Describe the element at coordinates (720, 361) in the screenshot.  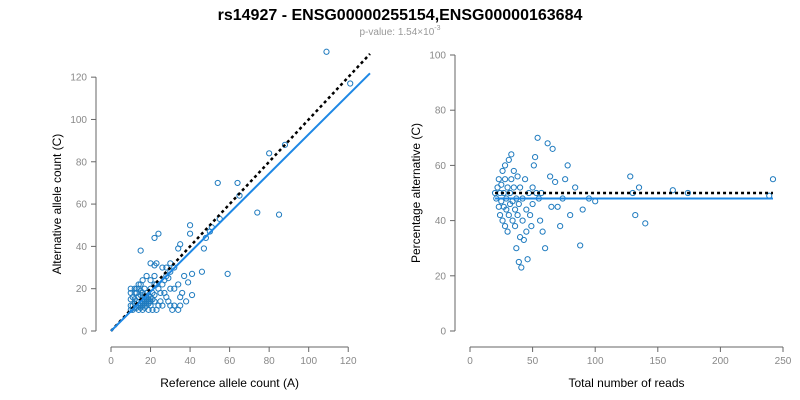
I see `right-x-tick-label: 200` at that location.